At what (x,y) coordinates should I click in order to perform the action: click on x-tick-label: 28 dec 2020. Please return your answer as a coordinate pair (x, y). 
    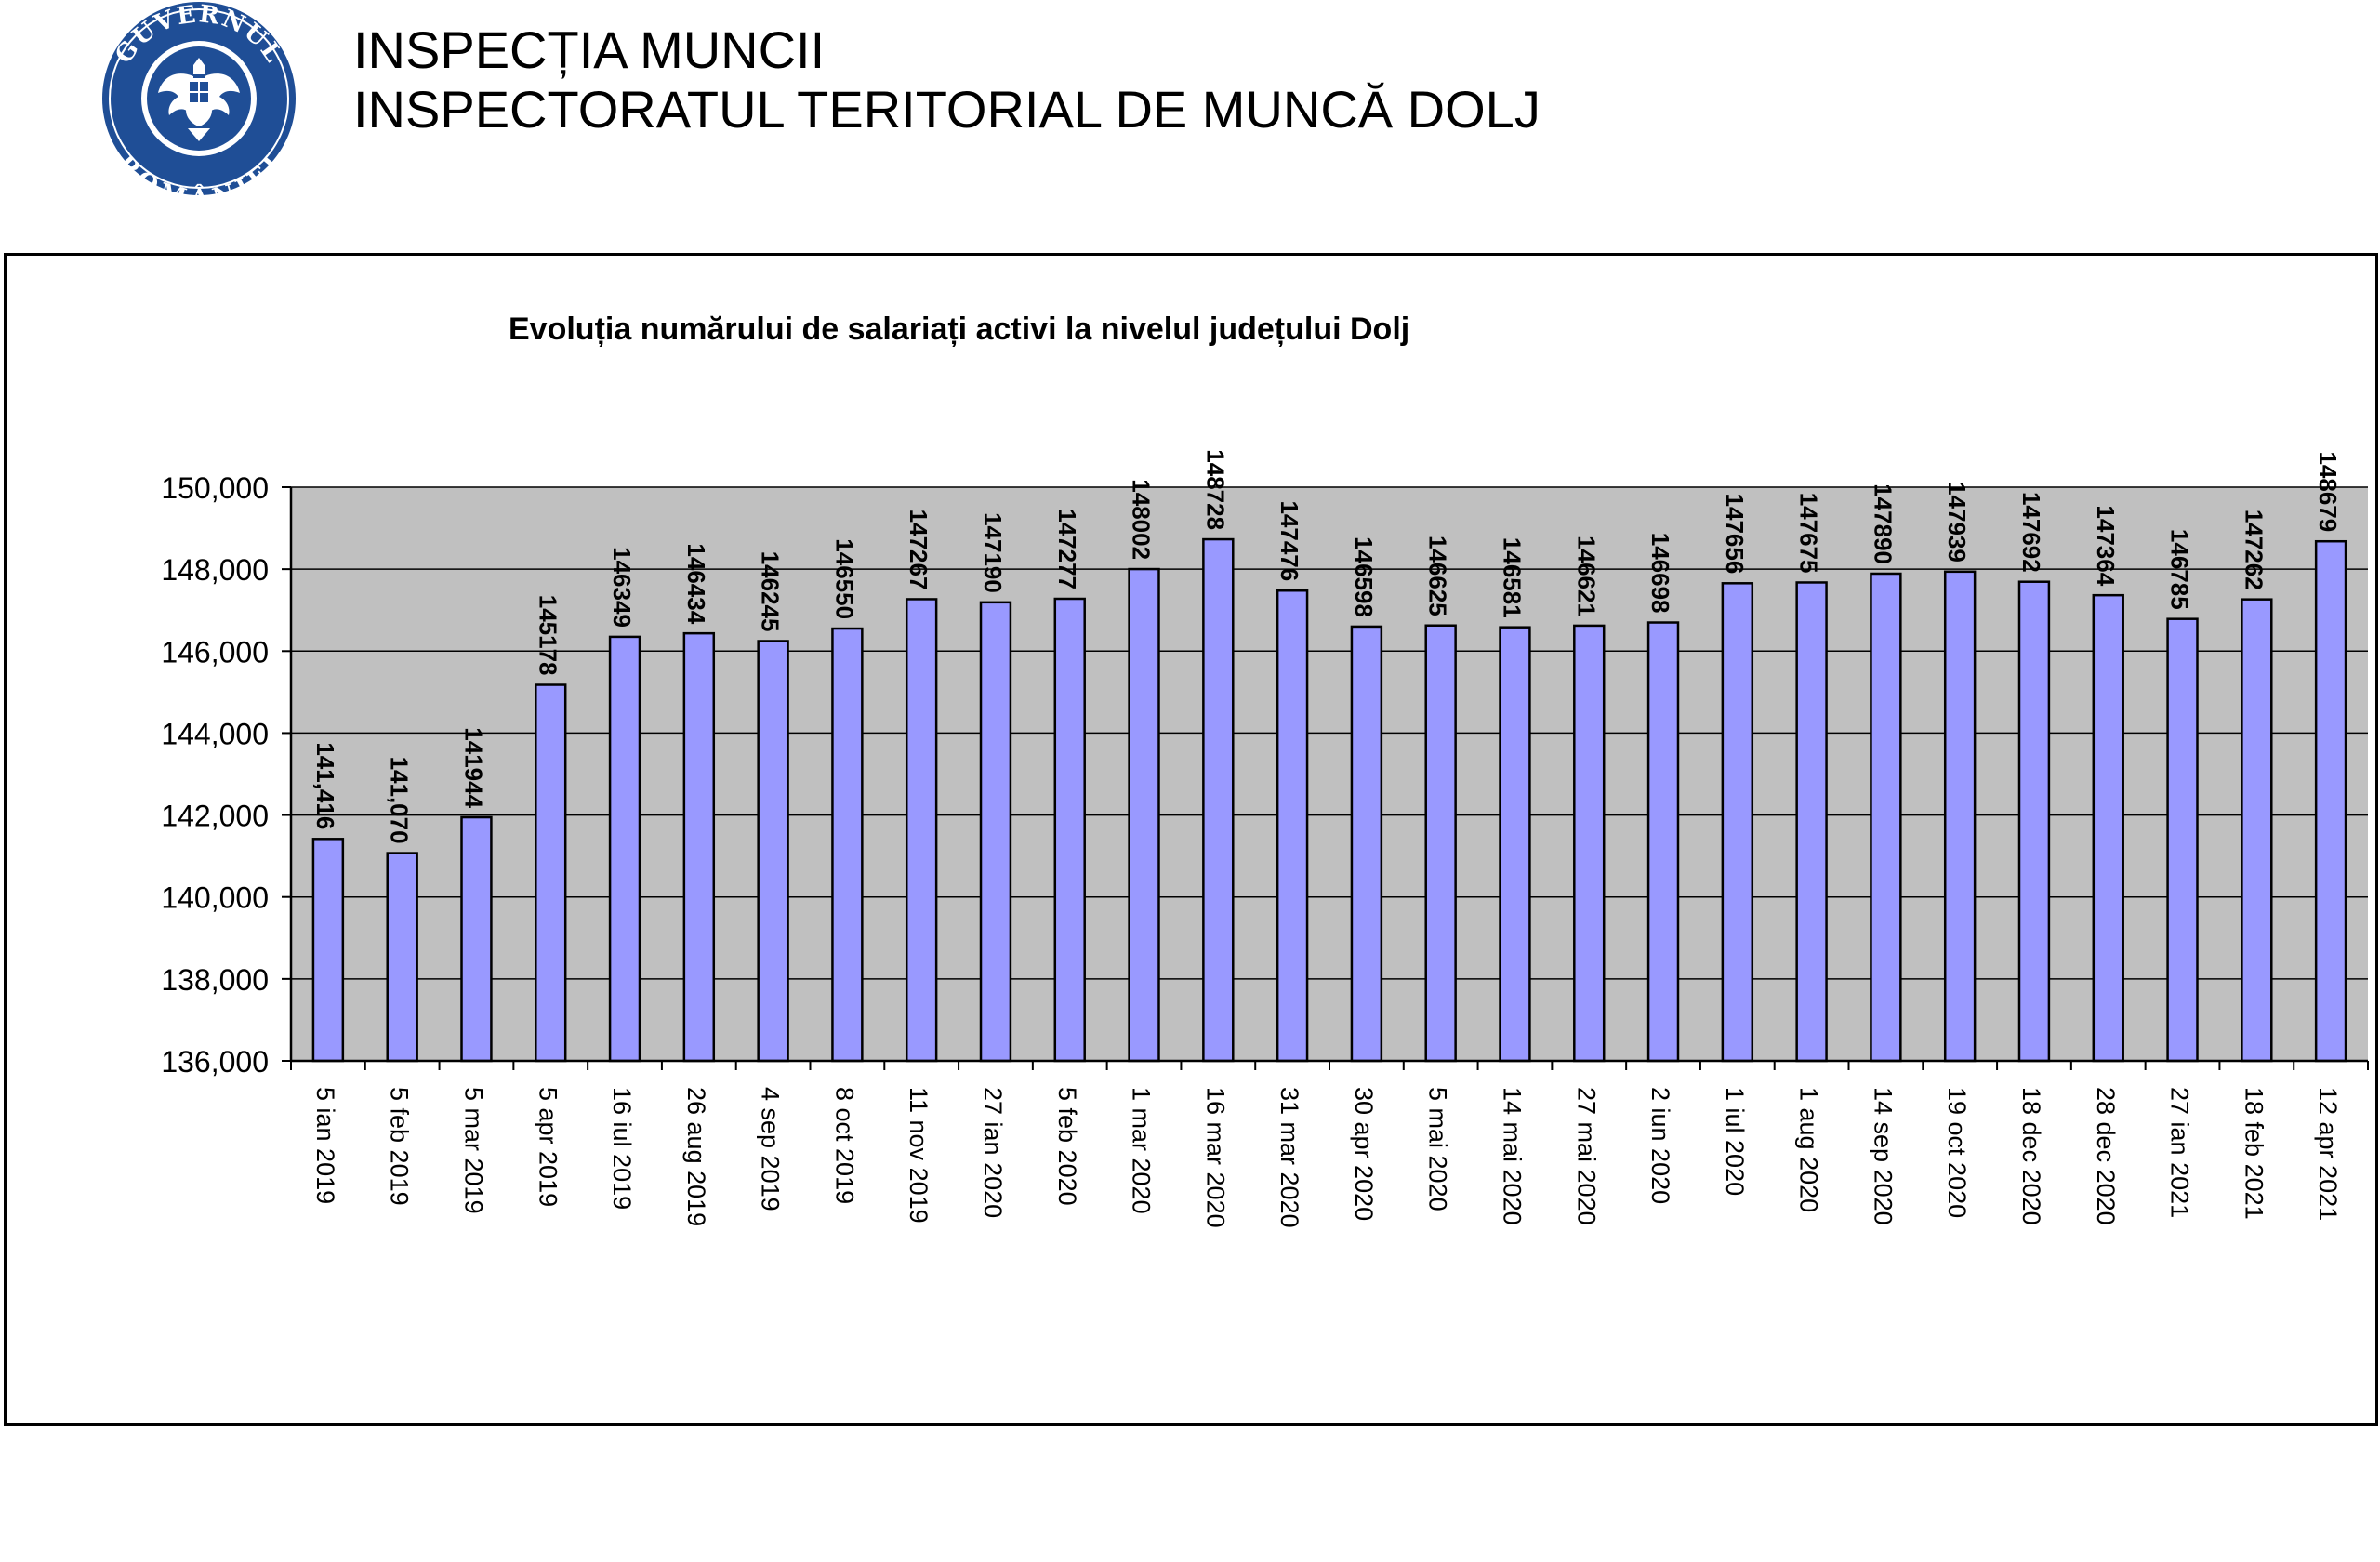
    Looking at the image, I should click on (2106, 1156).